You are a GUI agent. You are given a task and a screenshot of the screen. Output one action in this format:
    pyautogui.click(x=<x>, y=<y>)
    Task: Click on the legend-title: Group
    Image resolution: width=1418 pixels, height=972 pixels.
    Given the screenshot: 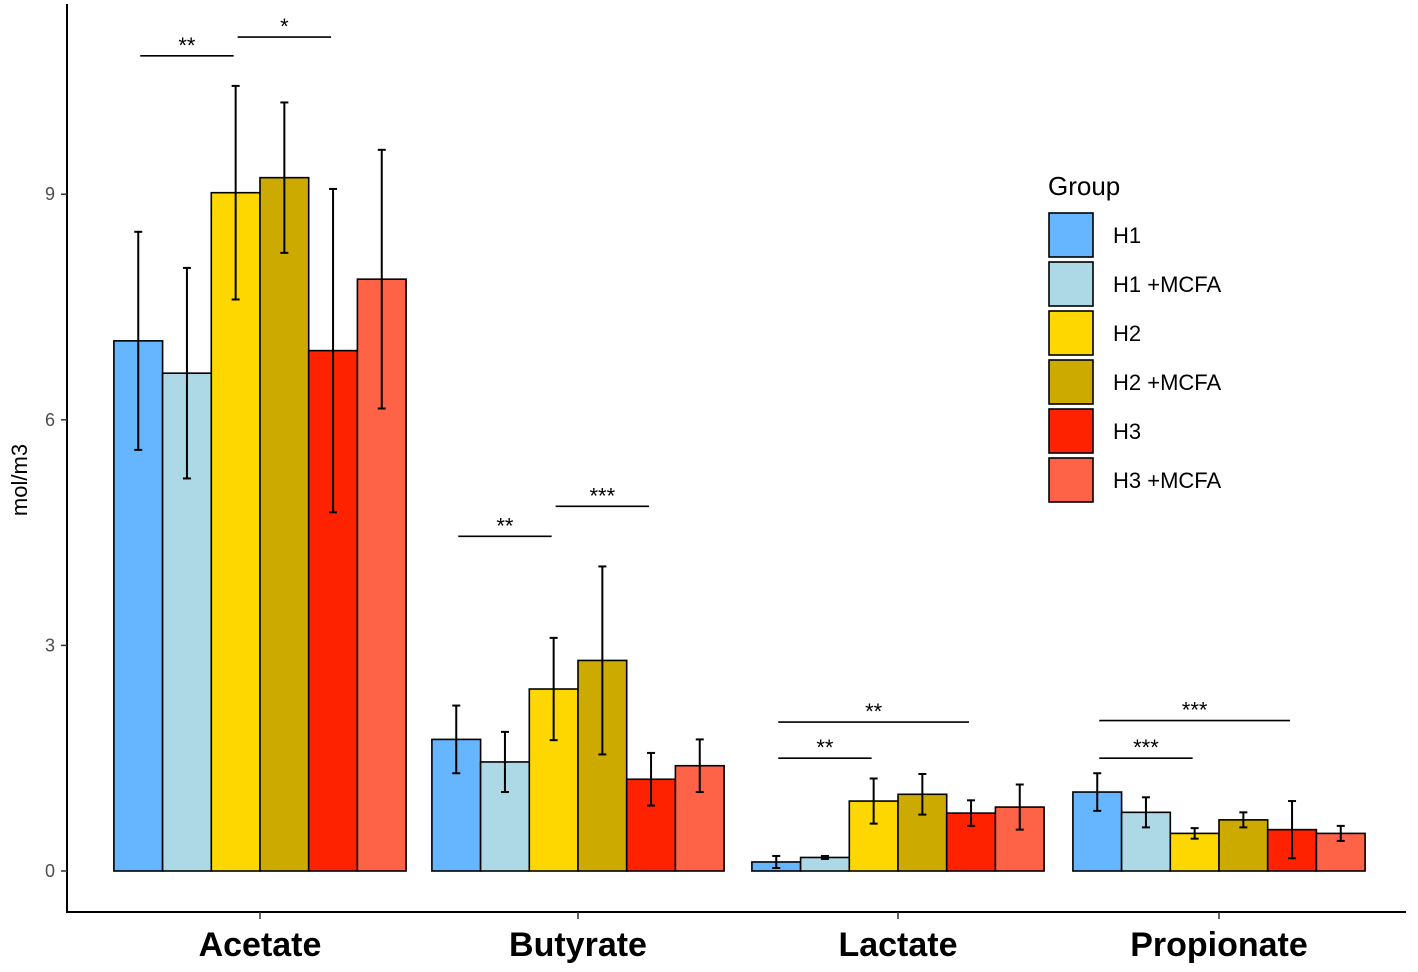 What is the action you would take?
    pyautogui.click(x=1084, y=186)
    